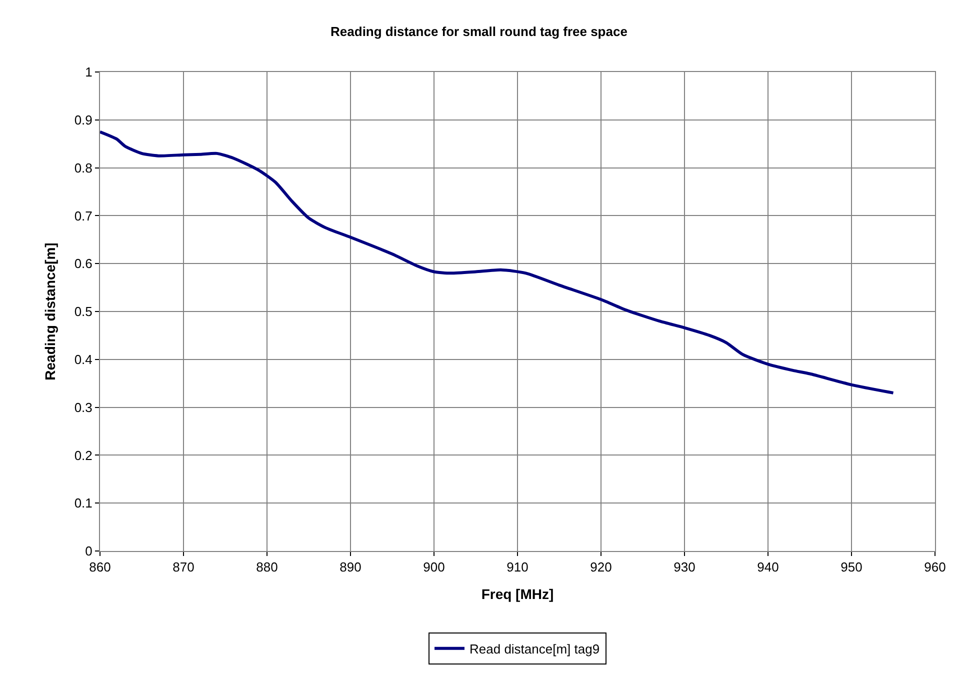  I want to click on y-tick-label: 0.5, so click(83, 312).